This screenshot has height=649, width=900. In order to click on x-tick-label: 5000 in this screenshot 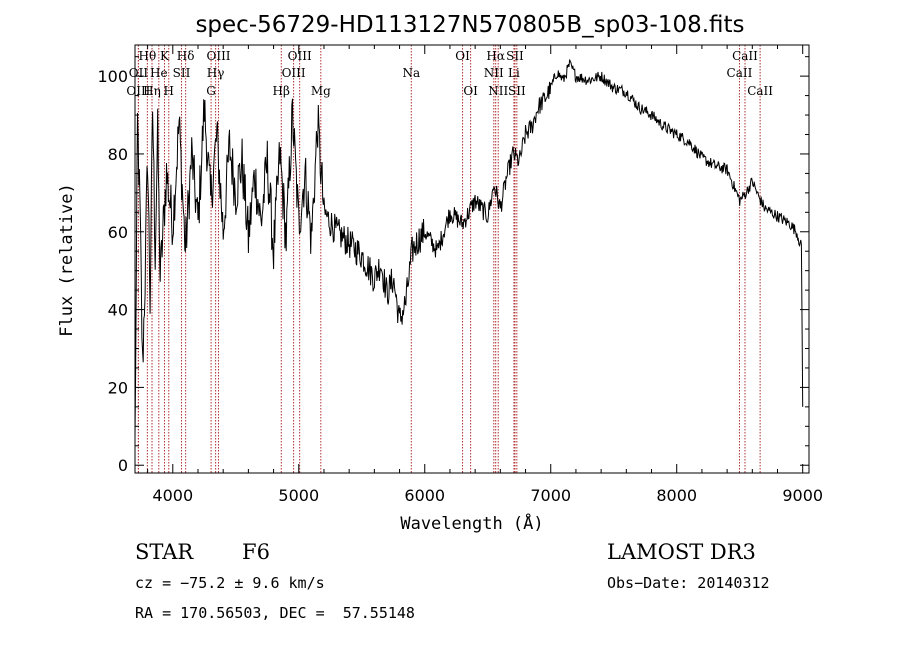, I will do `click(298, 495)`.